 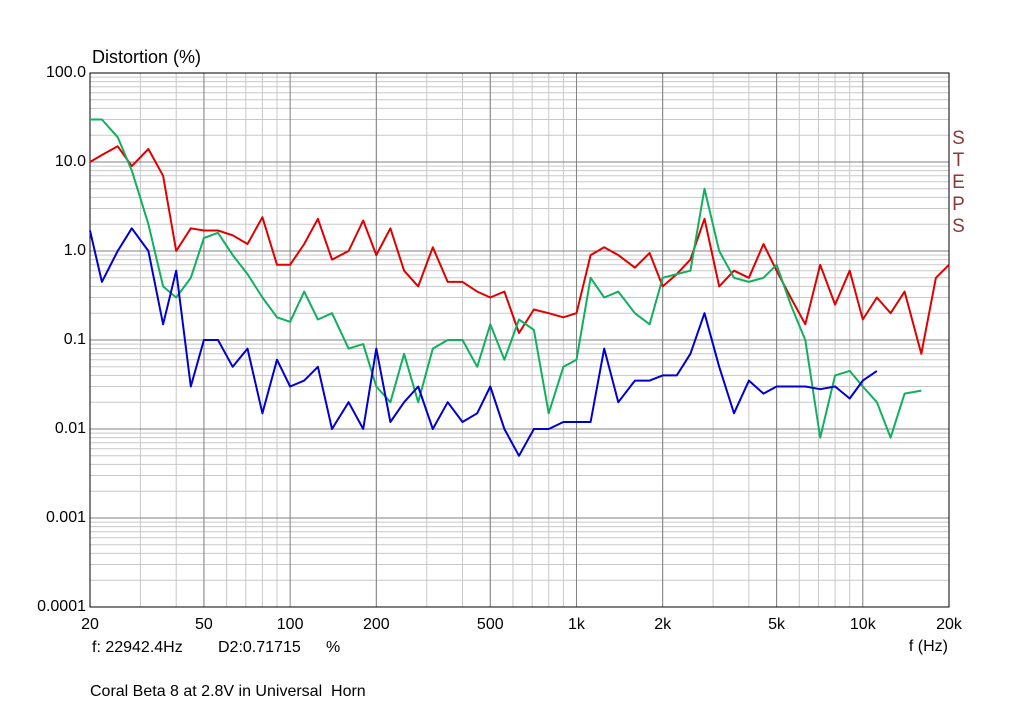 I want to click on x-tick-label: 100, so click(x=290, y=624).